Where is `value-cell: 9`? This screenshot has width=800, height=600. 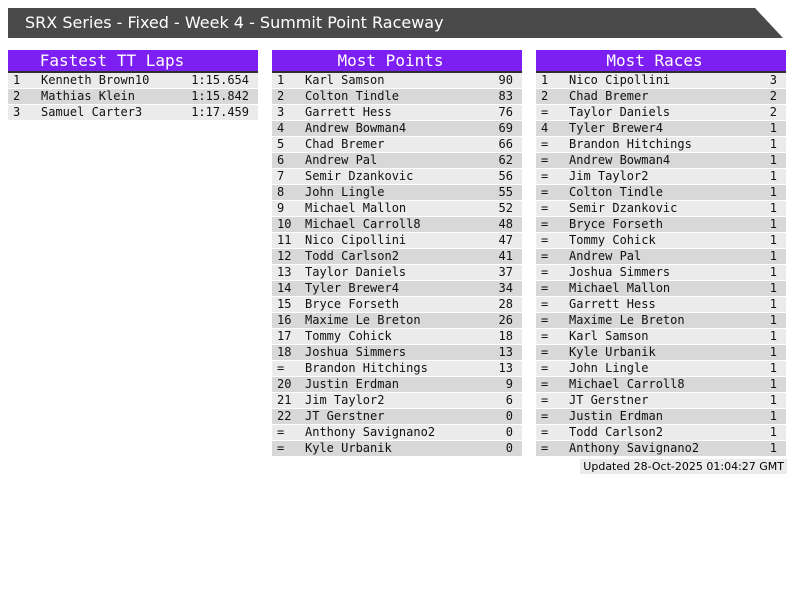 value-cell: 9 is located at coordinates (509, 384).